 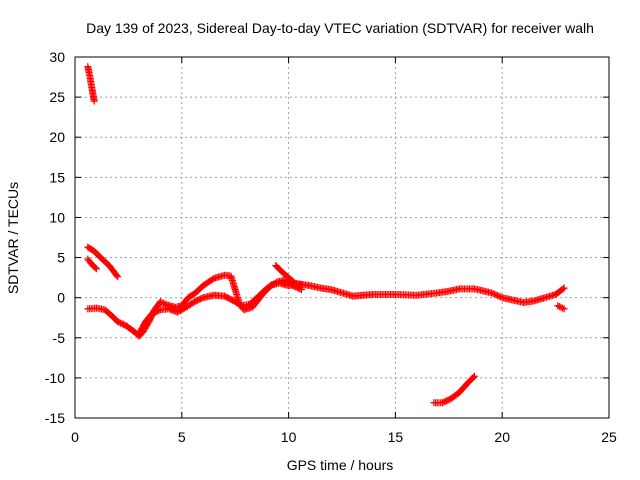 I want to click on y-tick-label: -10, so click(x=55, y=378).